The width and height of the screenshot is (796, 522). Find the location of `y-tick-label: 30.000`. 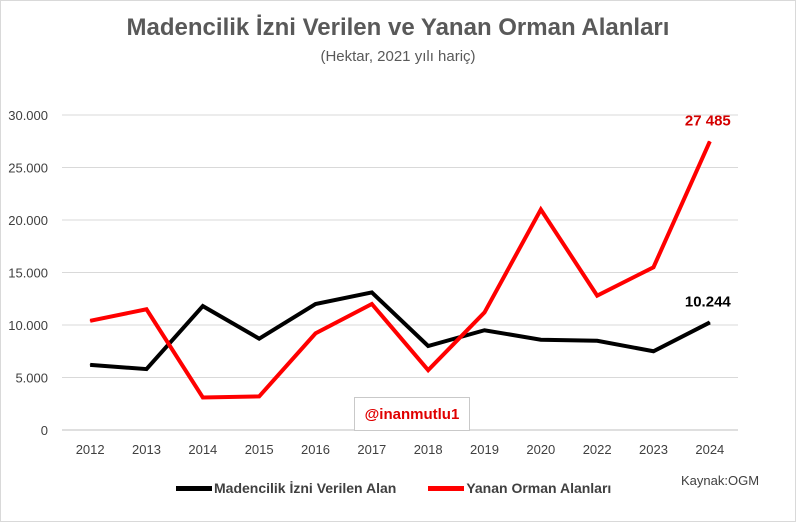

y-tick-label: 30.000 is located at coordinates (28, 115).